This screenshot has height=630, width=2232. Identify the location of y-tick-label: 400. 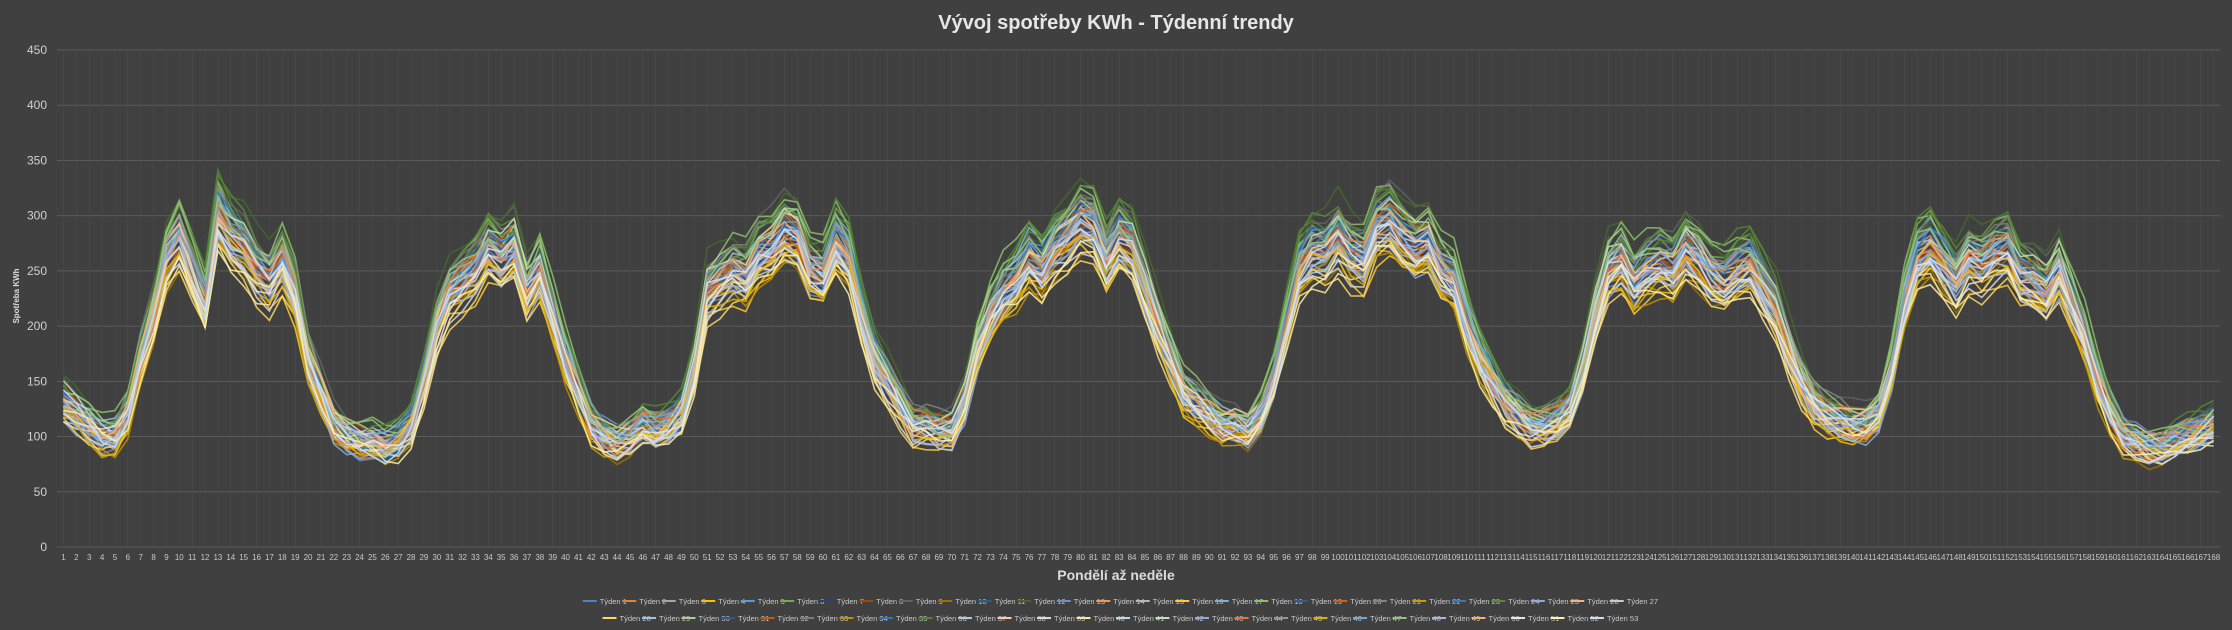
(37, 105).